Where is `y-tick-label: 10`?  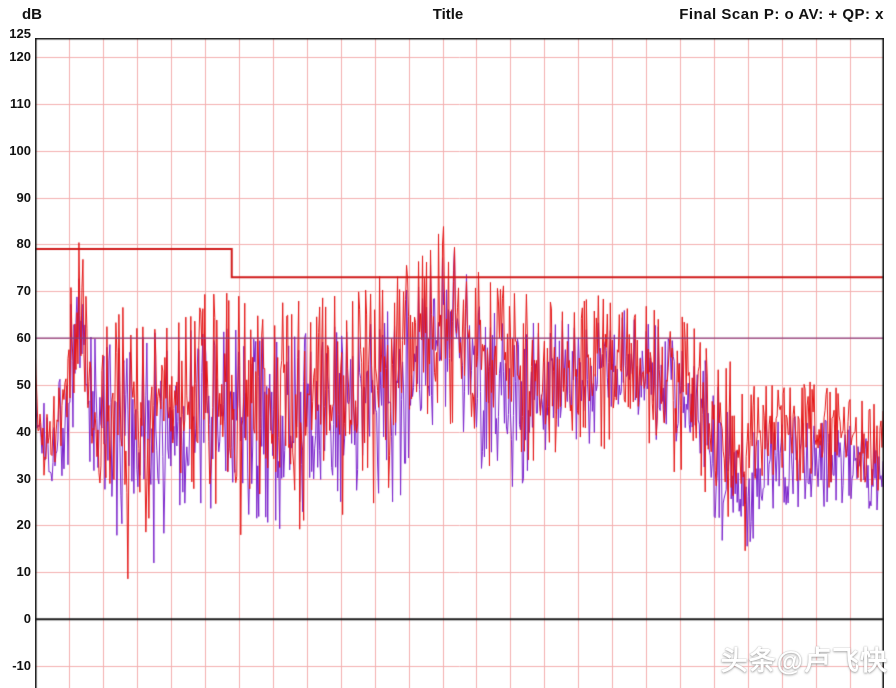
y-tick-label: 10 is located at coordinates (23, 572).